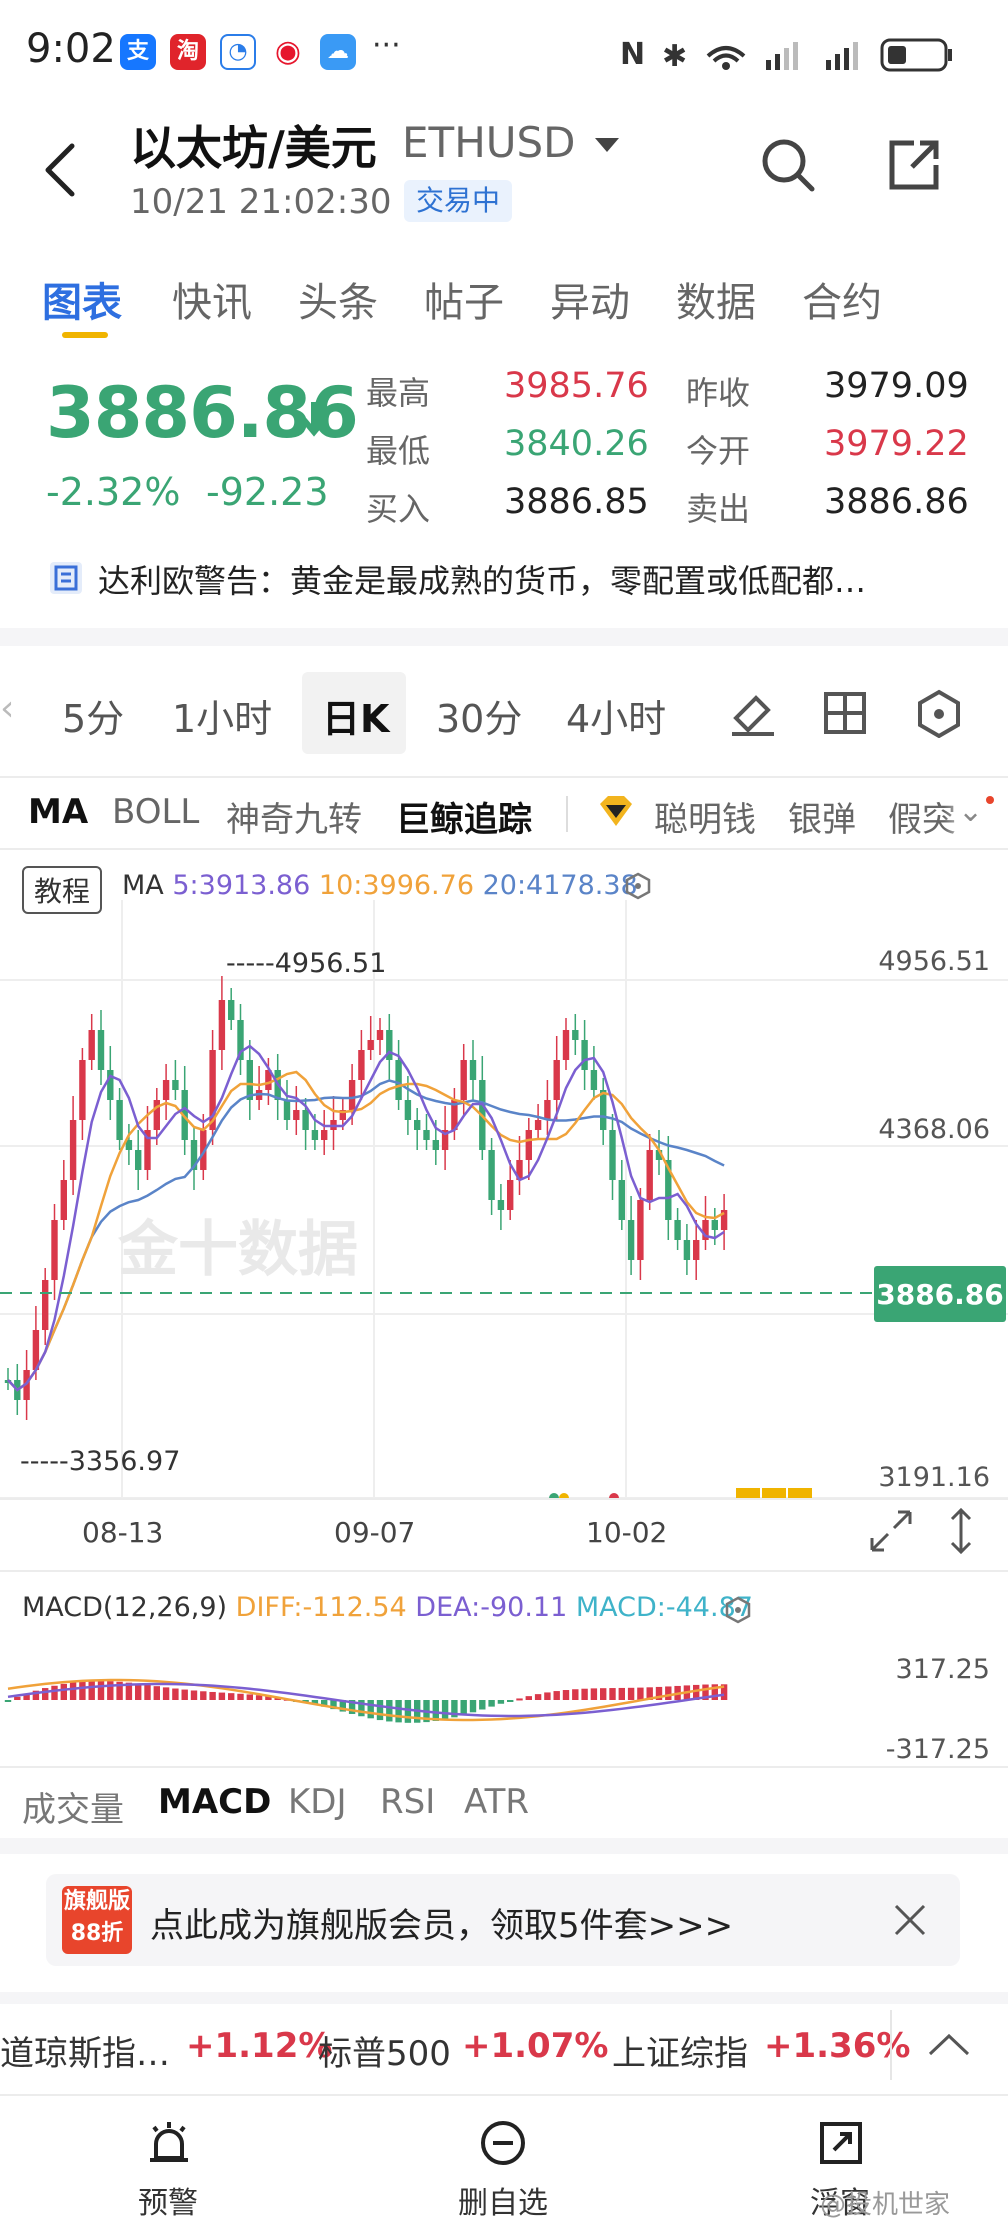 Image resolution: width=1008 pixels, height=2232 pixels. I want to click on tab-flash-news: 快讯, so click(212, 303).